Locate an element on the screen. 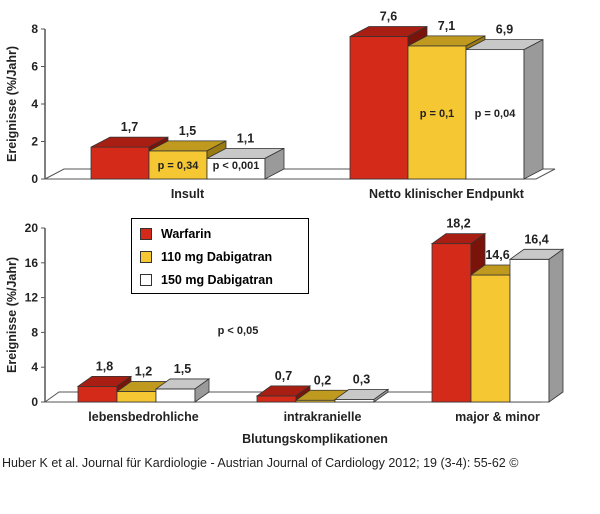  y-tick-label: 16 is located at coordinates (32, 263).